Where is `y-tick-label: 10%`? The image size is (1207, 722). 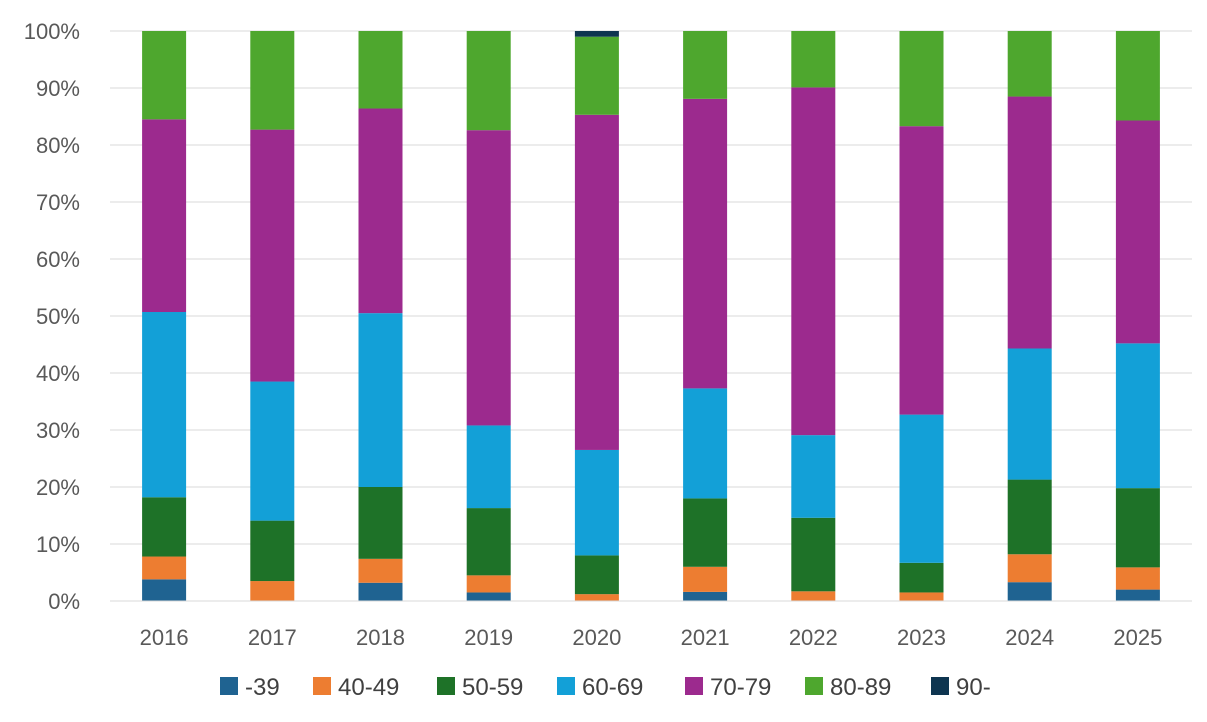 y-tick-label: 10% is located at coordinates (58, 544).